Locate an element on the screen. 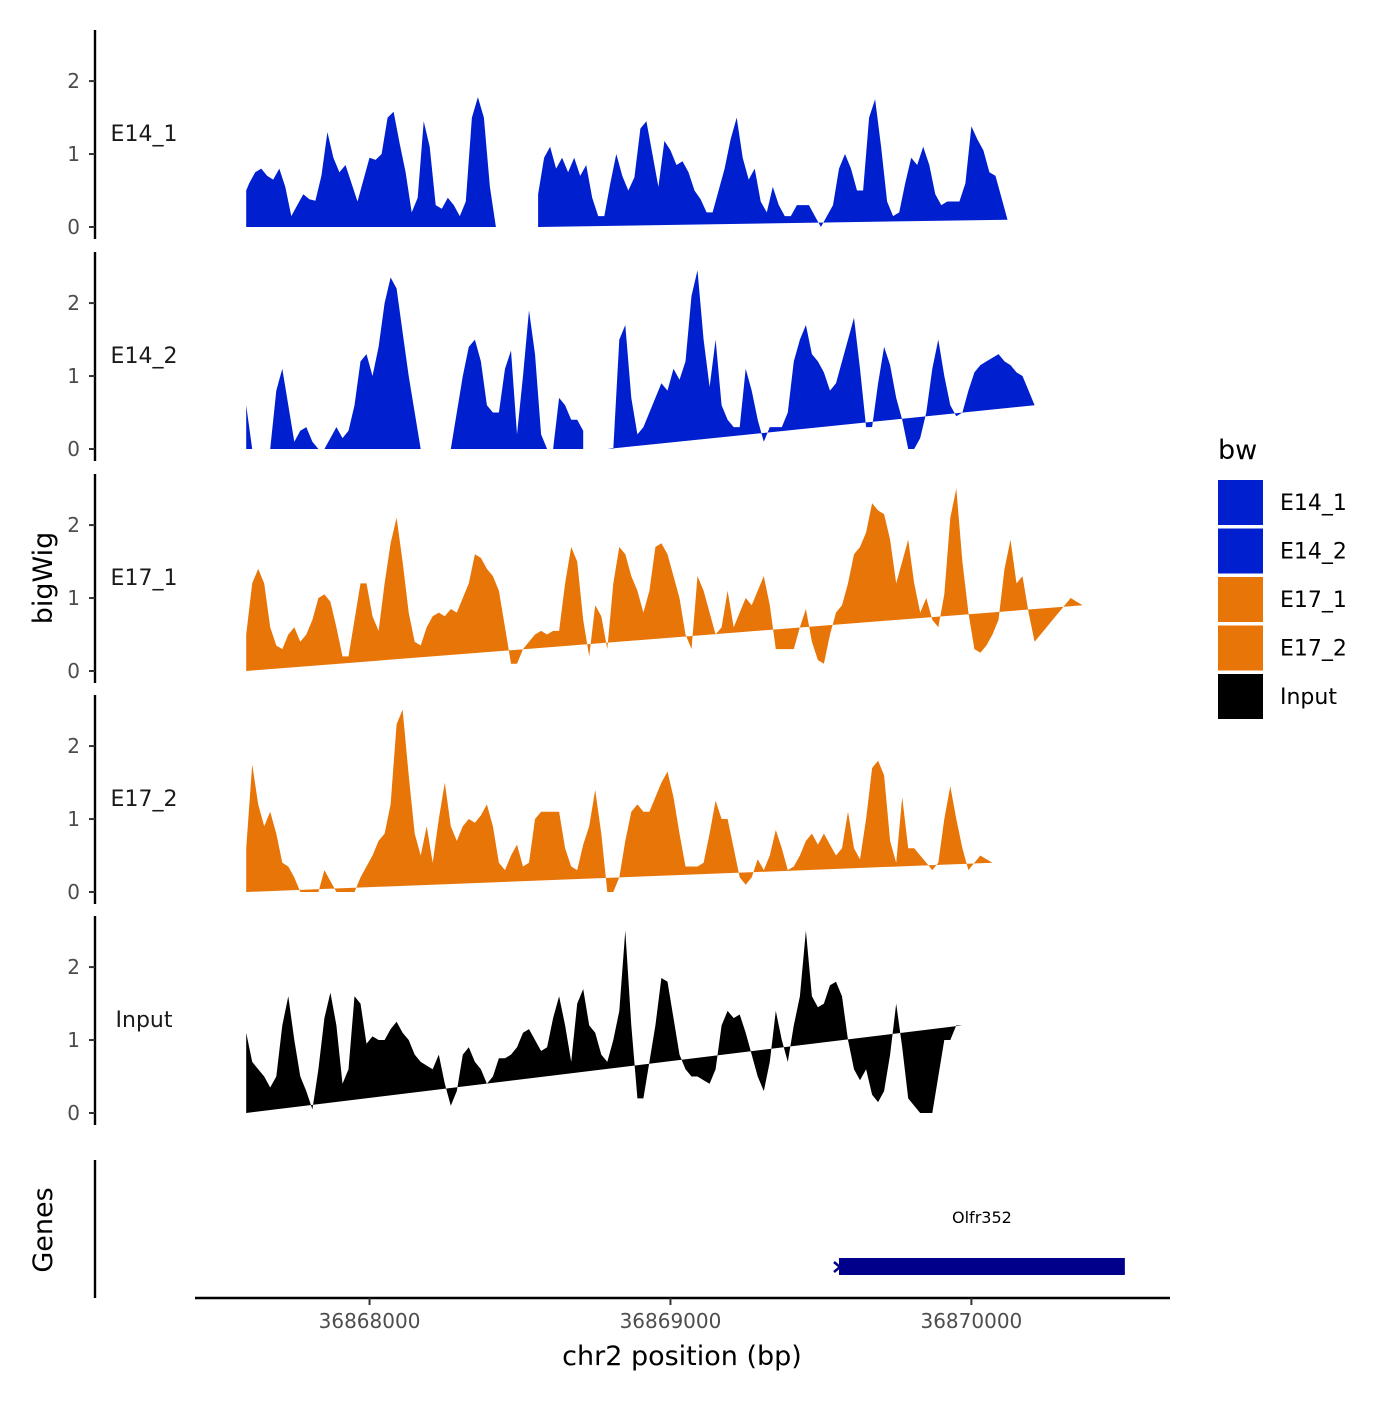  gene-label: Olfr352 is located at coordinates (982, 1217).